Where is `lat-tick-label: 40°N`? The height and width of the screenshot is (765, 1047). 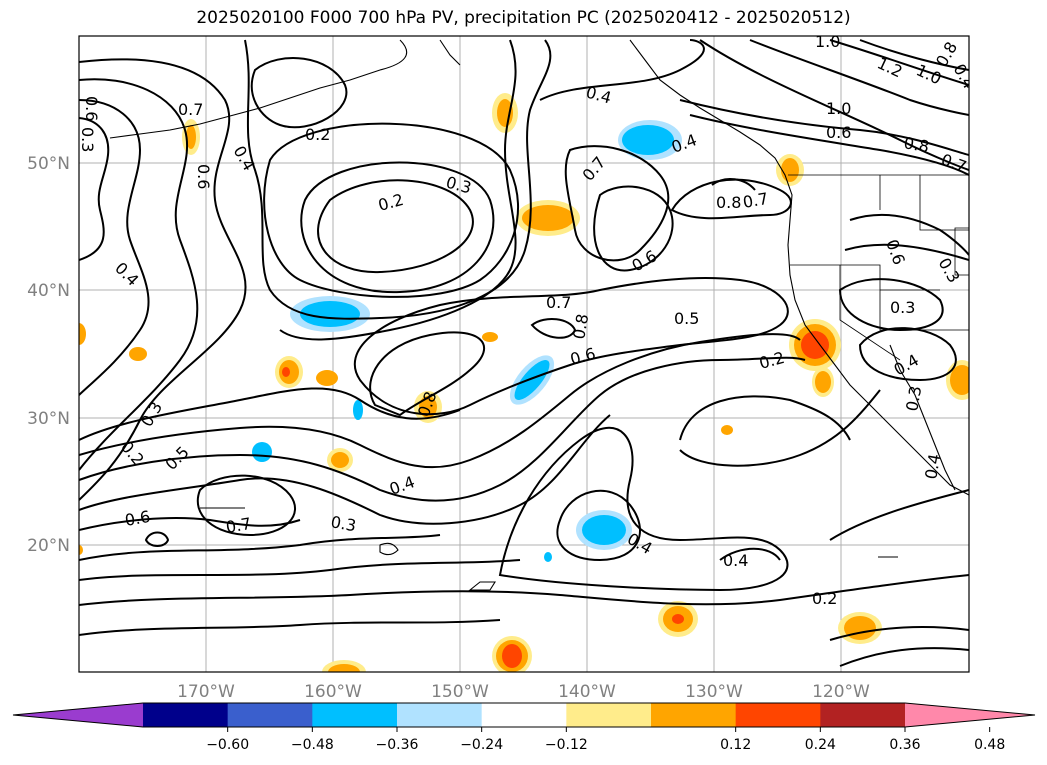
lat-tick-label: 40°N is located at coordinates (48, 291).